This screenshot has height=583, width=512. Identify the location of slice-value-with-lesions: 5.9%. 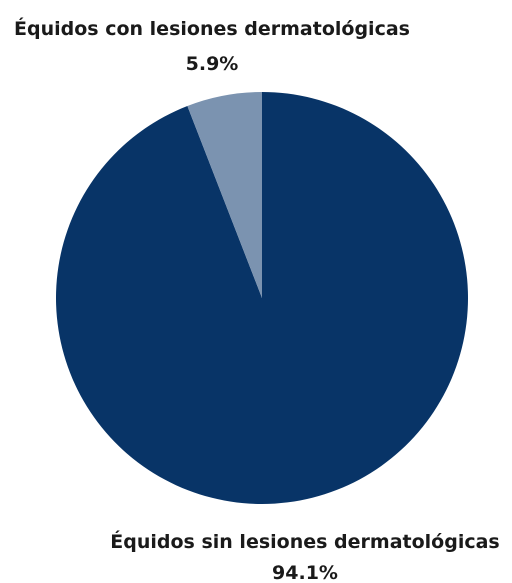
(212, 64).